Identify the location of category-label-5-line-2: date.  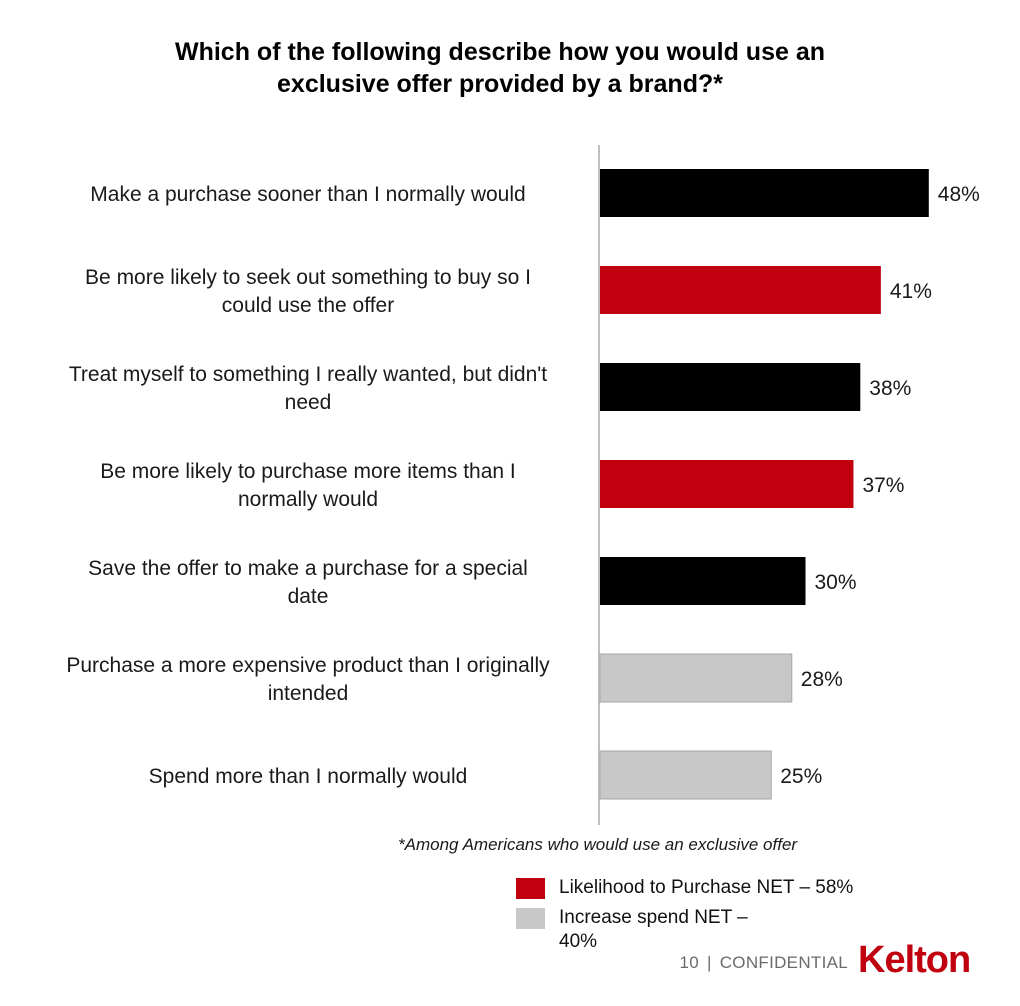
(308, 596).